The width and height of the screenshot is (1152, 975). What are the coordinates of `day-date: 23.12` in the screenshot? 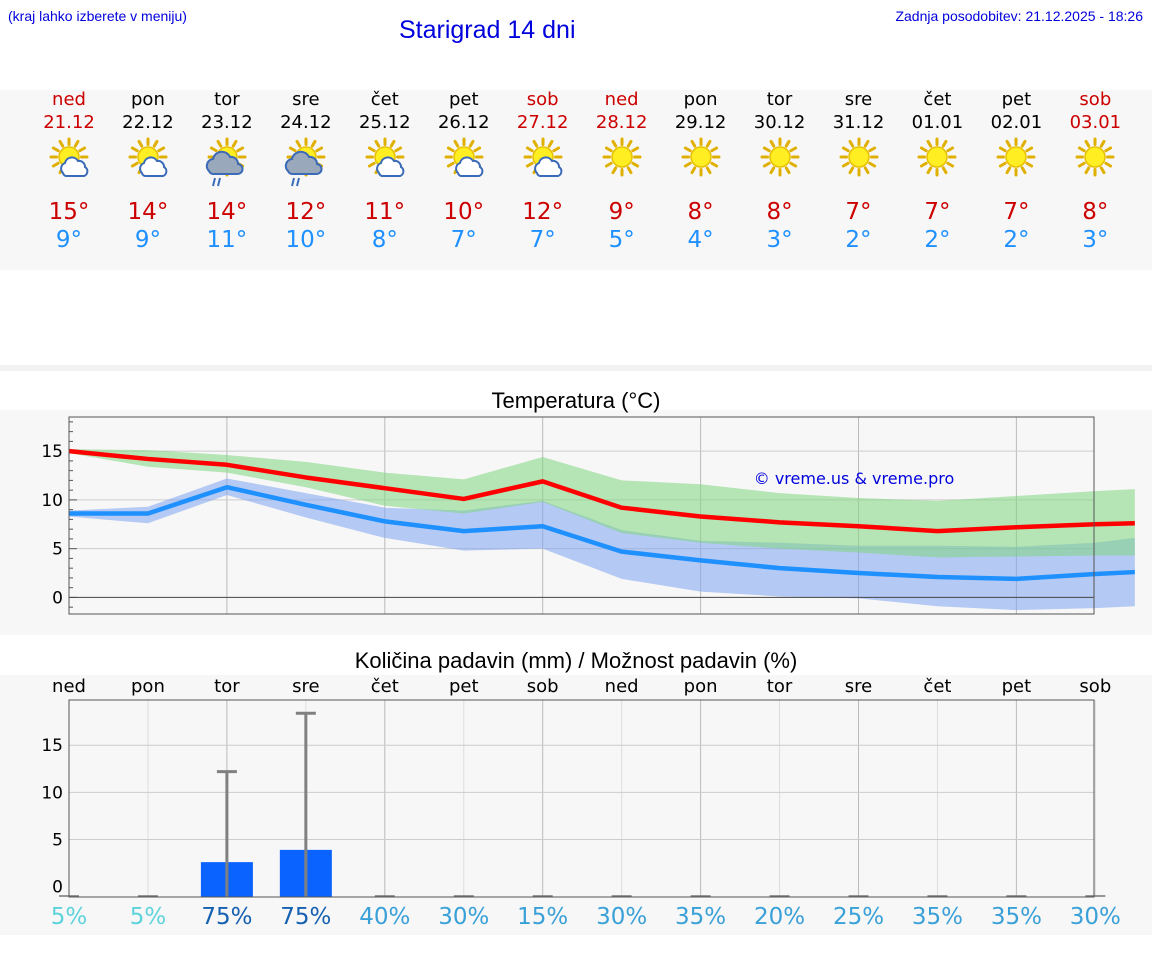 It's located at (227, 122).